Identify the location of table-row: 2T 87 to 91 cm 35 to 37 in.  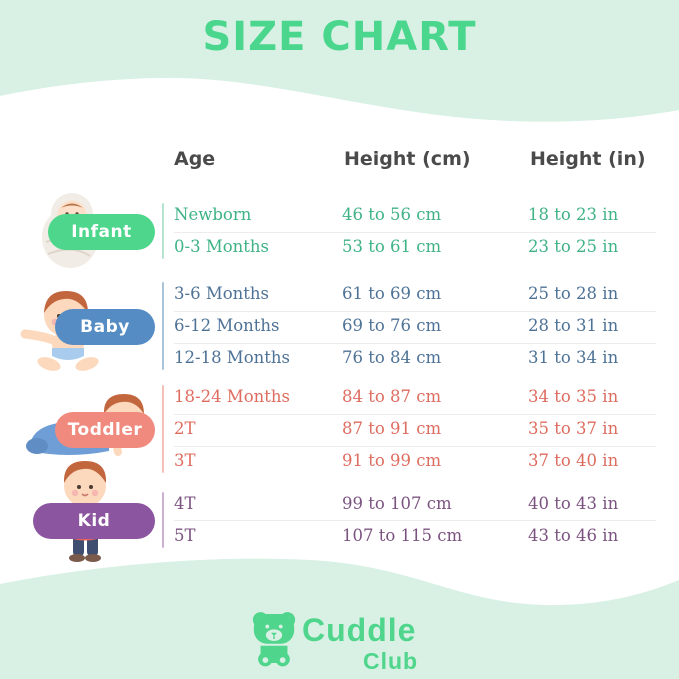
(339, 430).